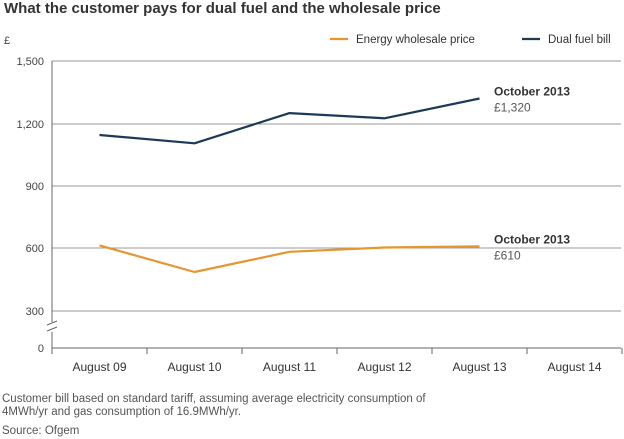 The image size is (624, 439). I want to click on annotation-value: £610, so click(507, 255).